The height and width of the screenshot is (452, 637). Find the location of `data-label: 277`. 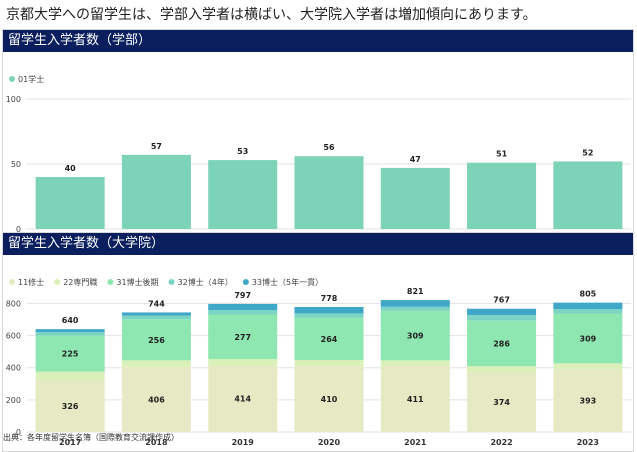

data-label: 277 is located at coordinates (242, 337).